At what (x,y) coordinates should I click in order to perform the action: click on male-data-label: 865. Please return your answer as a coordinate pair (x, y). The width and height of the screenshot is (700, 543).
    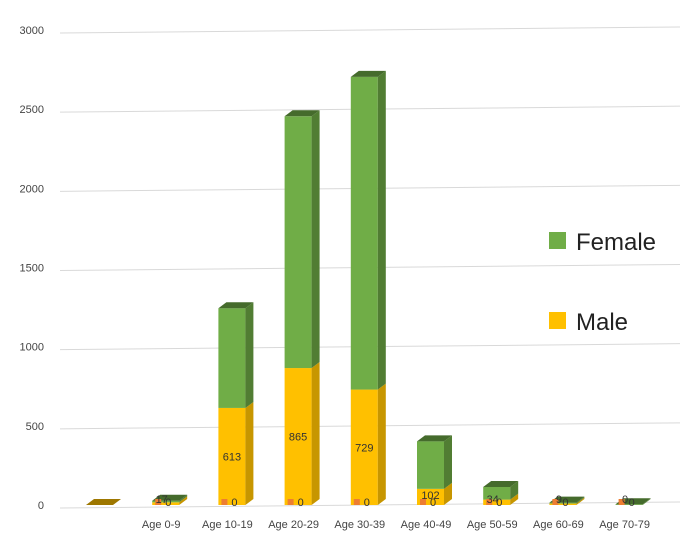
    Looking at the image, I should click on (298, 438).